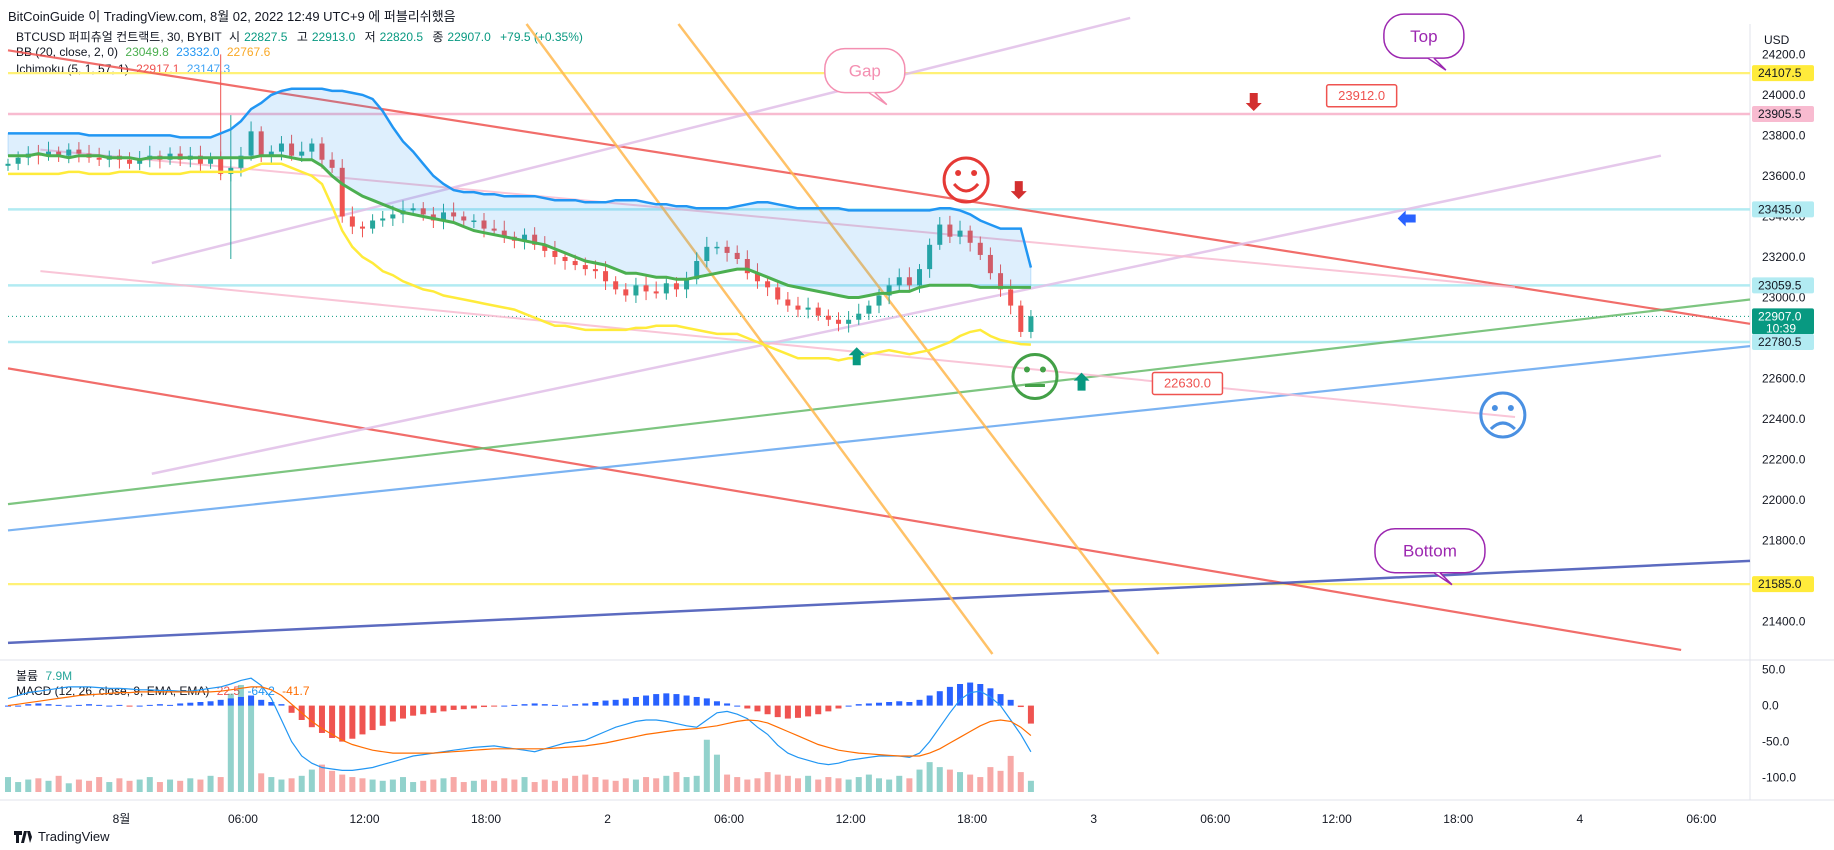 This screenshot has width=1834, height=850. What do you see at coordinates (1187, 383) in the screenshot?
I see `price-note-22630: 22630.0` at bounding box center [1187, 383].